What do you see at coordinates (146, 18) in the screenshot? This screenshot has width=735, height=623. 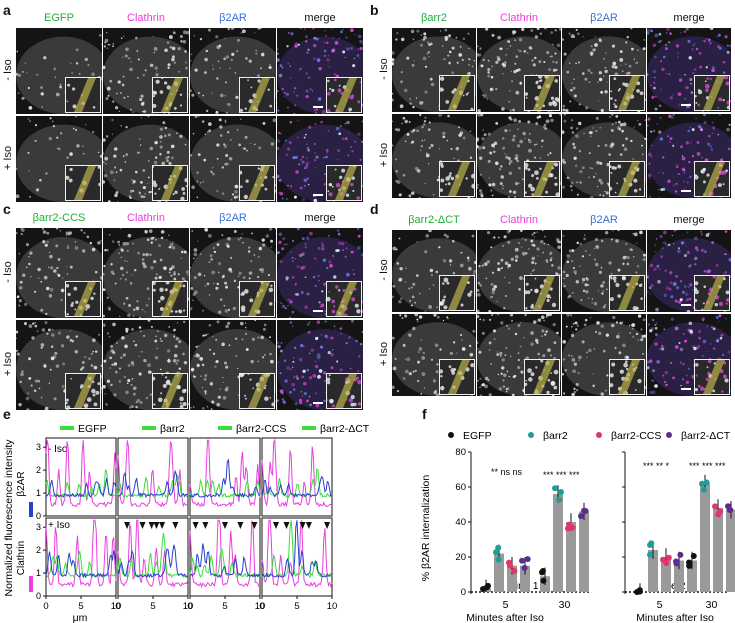 I see `panel-a-header-1: Clathrin` at bounding box center [146, 18].